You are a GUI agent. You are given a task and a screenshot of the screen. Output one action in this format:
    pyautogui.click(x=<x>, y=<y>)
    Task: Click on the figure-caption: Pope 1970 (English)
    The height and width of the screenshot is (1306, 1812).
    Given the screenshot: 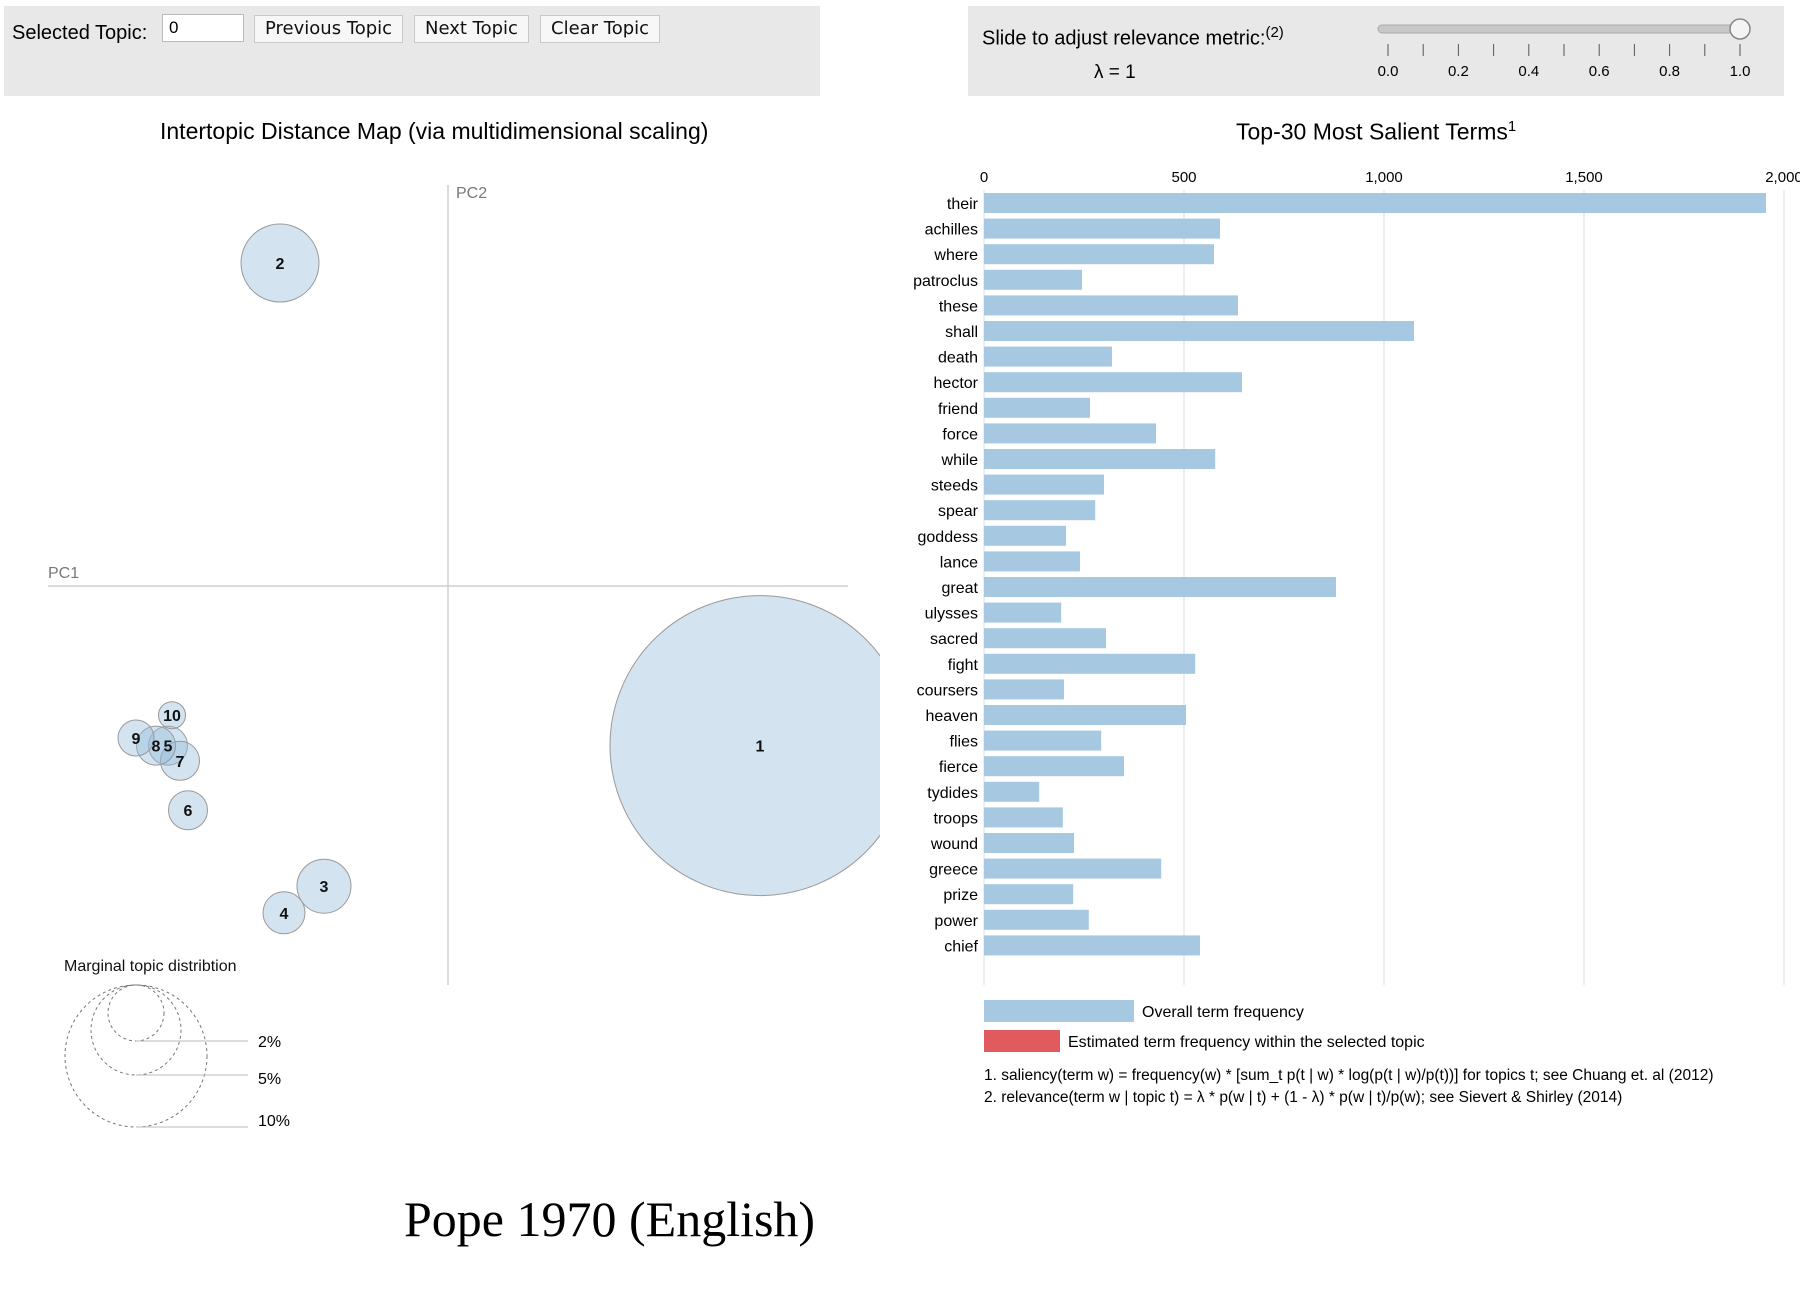 What is the action you would take?
    pyautogui.click(x=610, y=1219)
    